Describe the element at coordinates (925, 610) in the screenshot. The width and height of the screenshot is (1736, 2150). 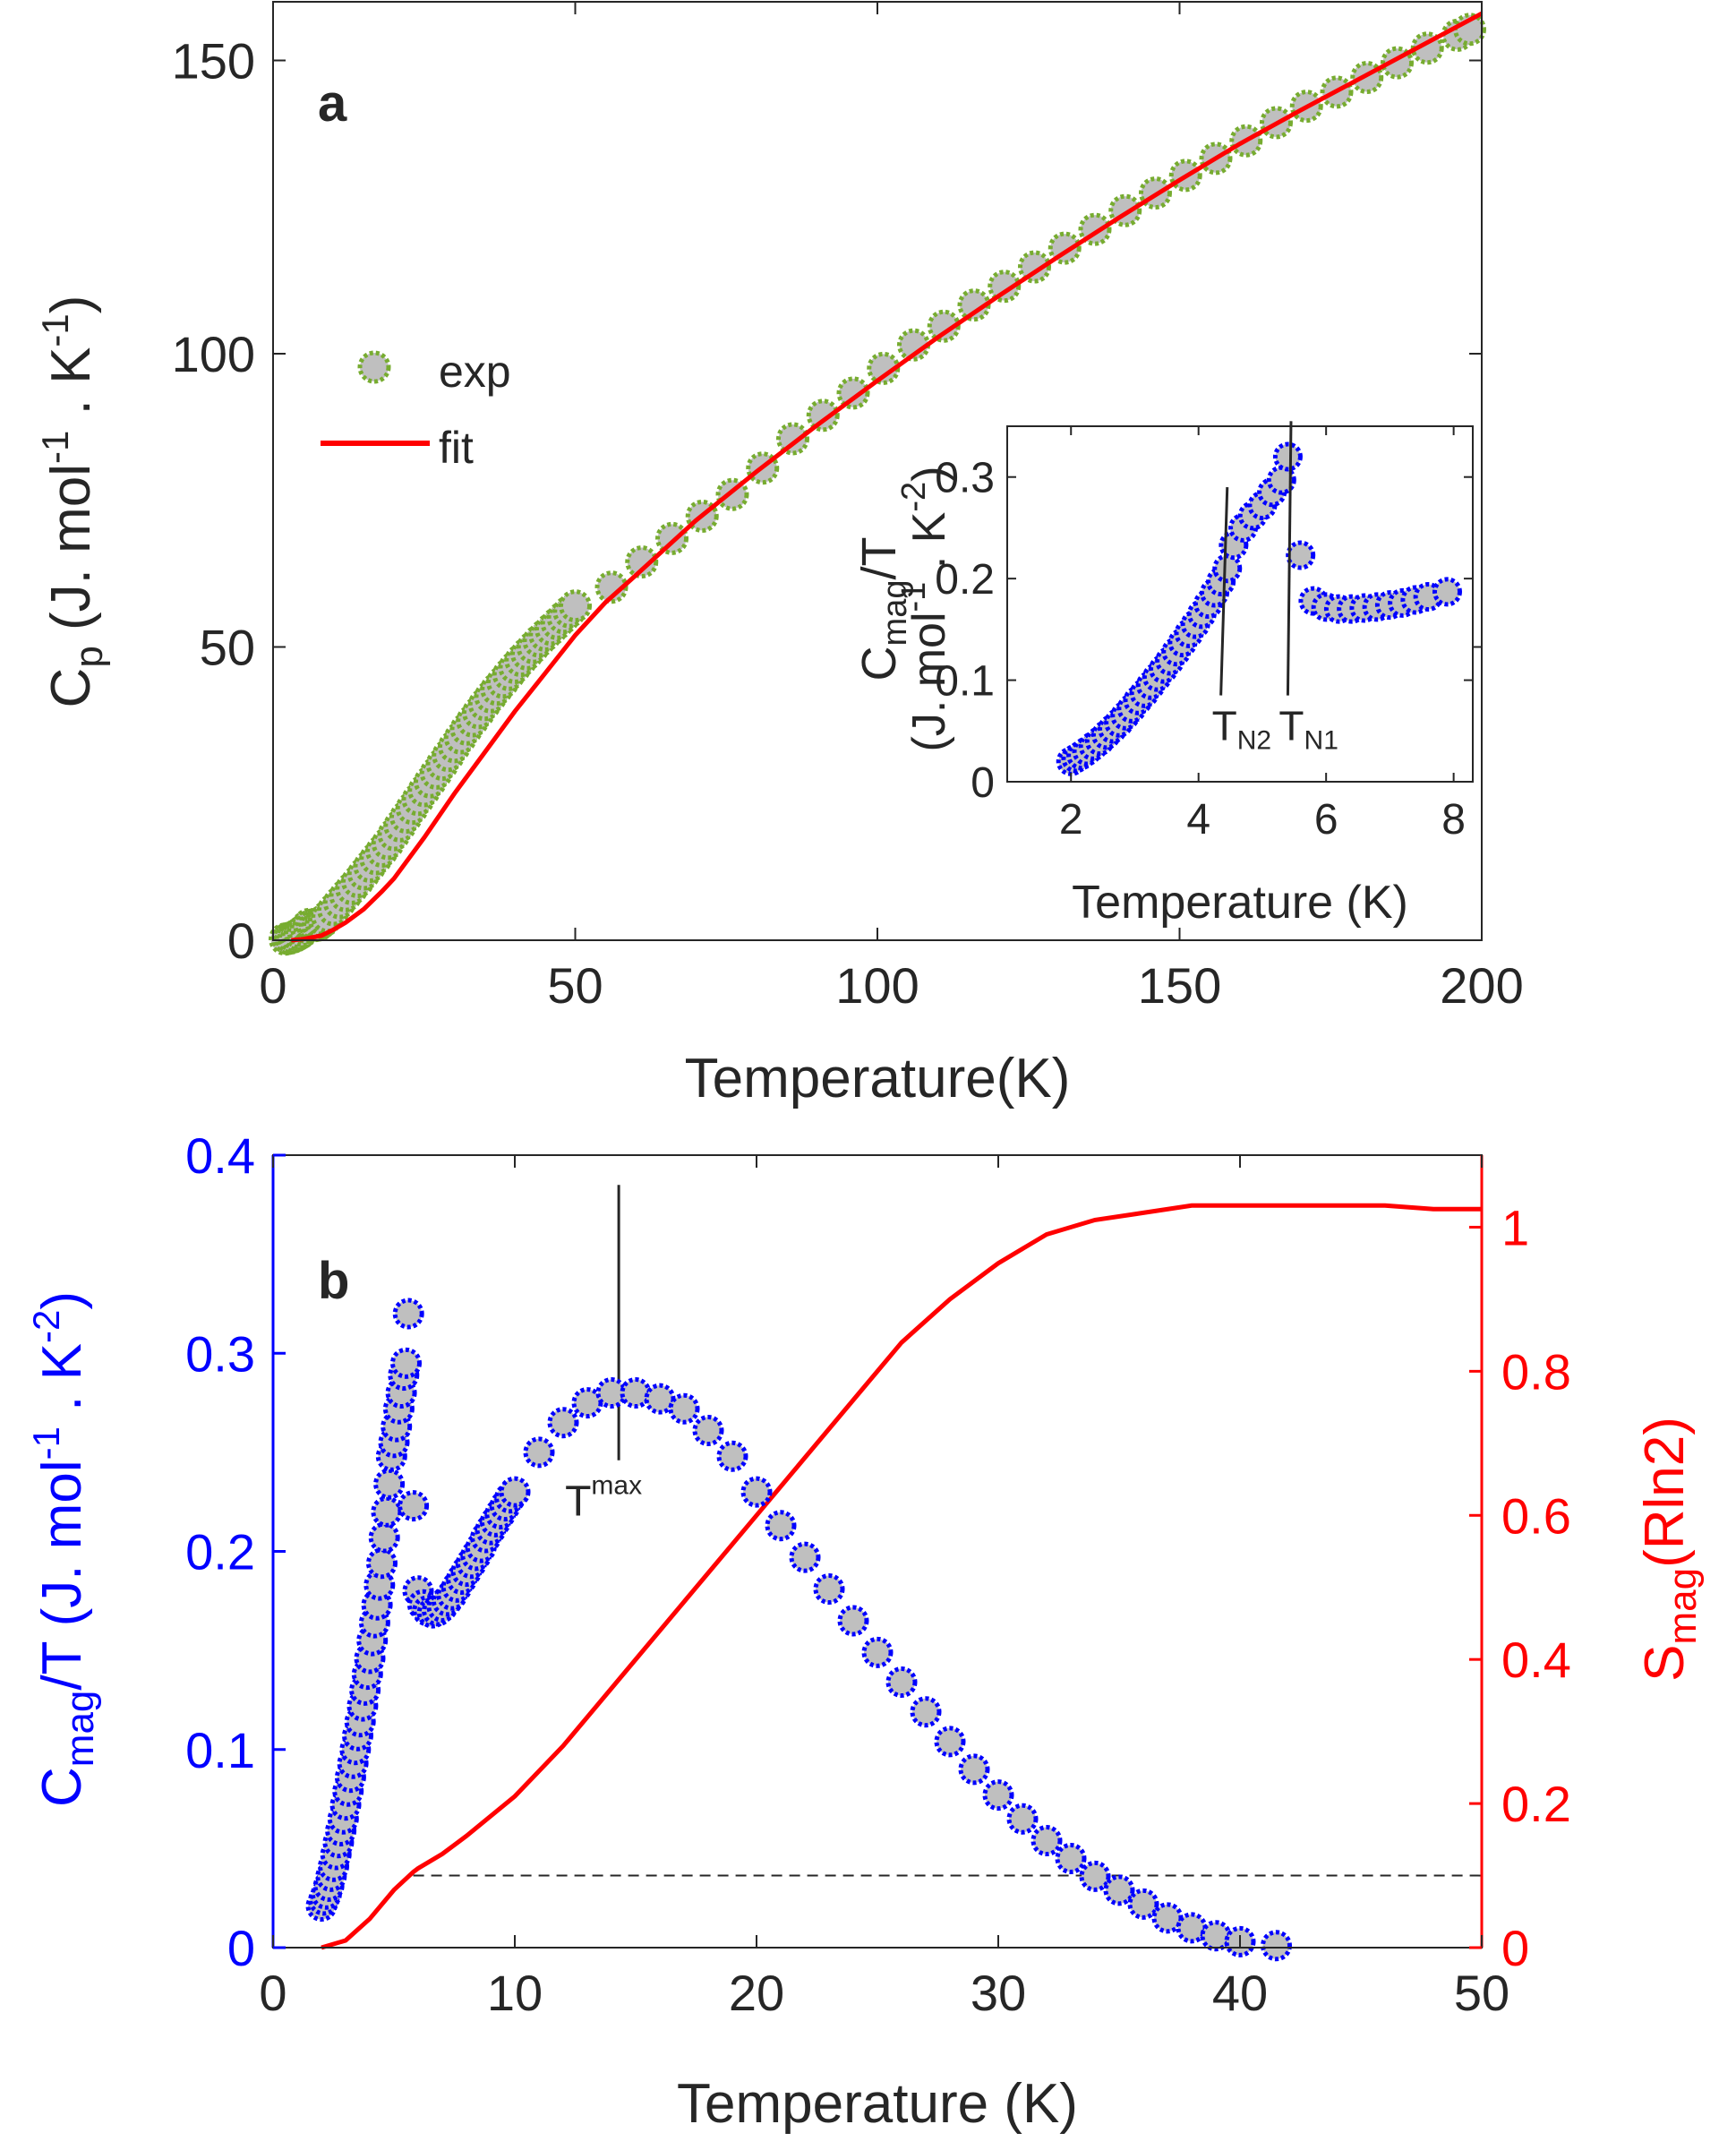
I see `inset-y-axis-label-line2: (J. mol-1 . K-2)` at that location.